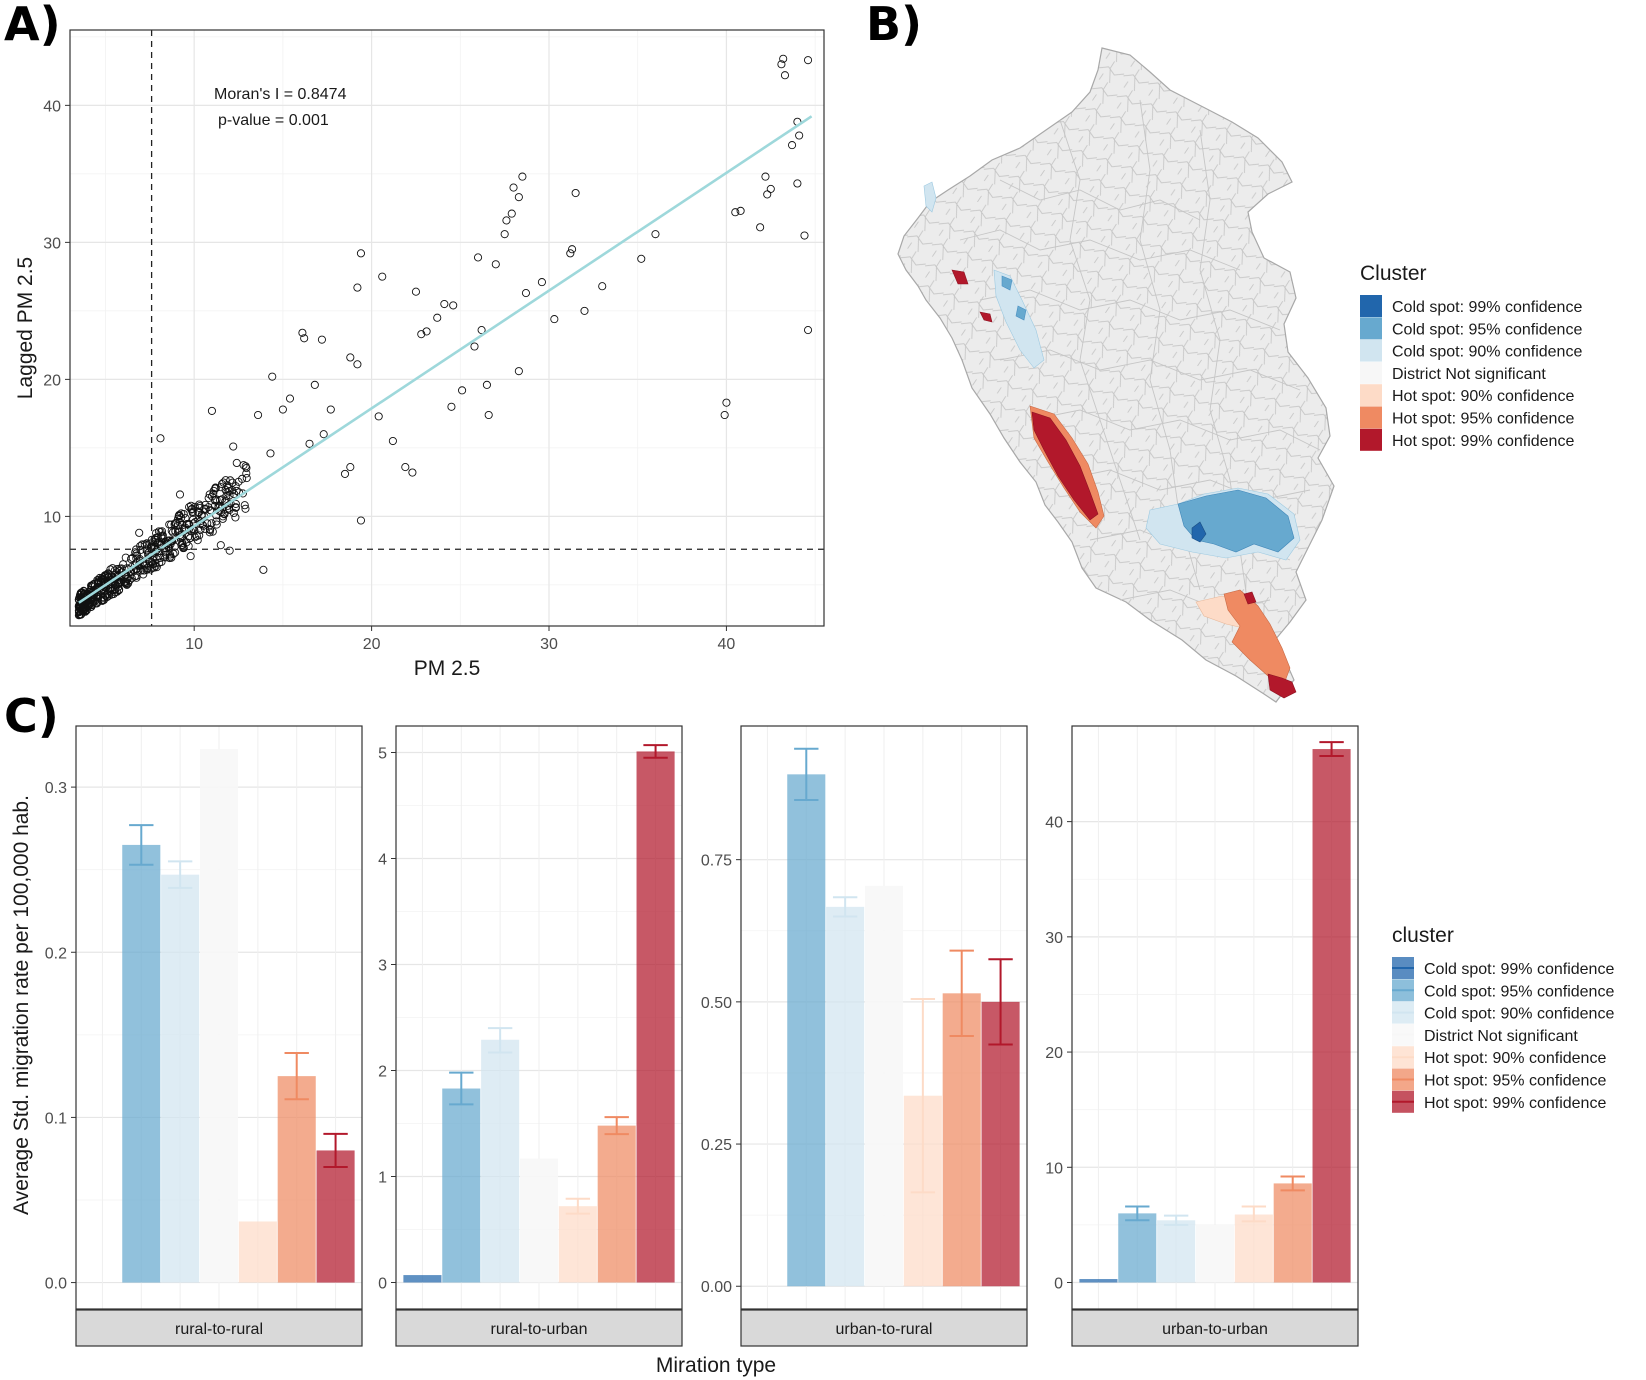  I want to click on scatter-x-axis-title: PM 2.5, so click(447, 668).